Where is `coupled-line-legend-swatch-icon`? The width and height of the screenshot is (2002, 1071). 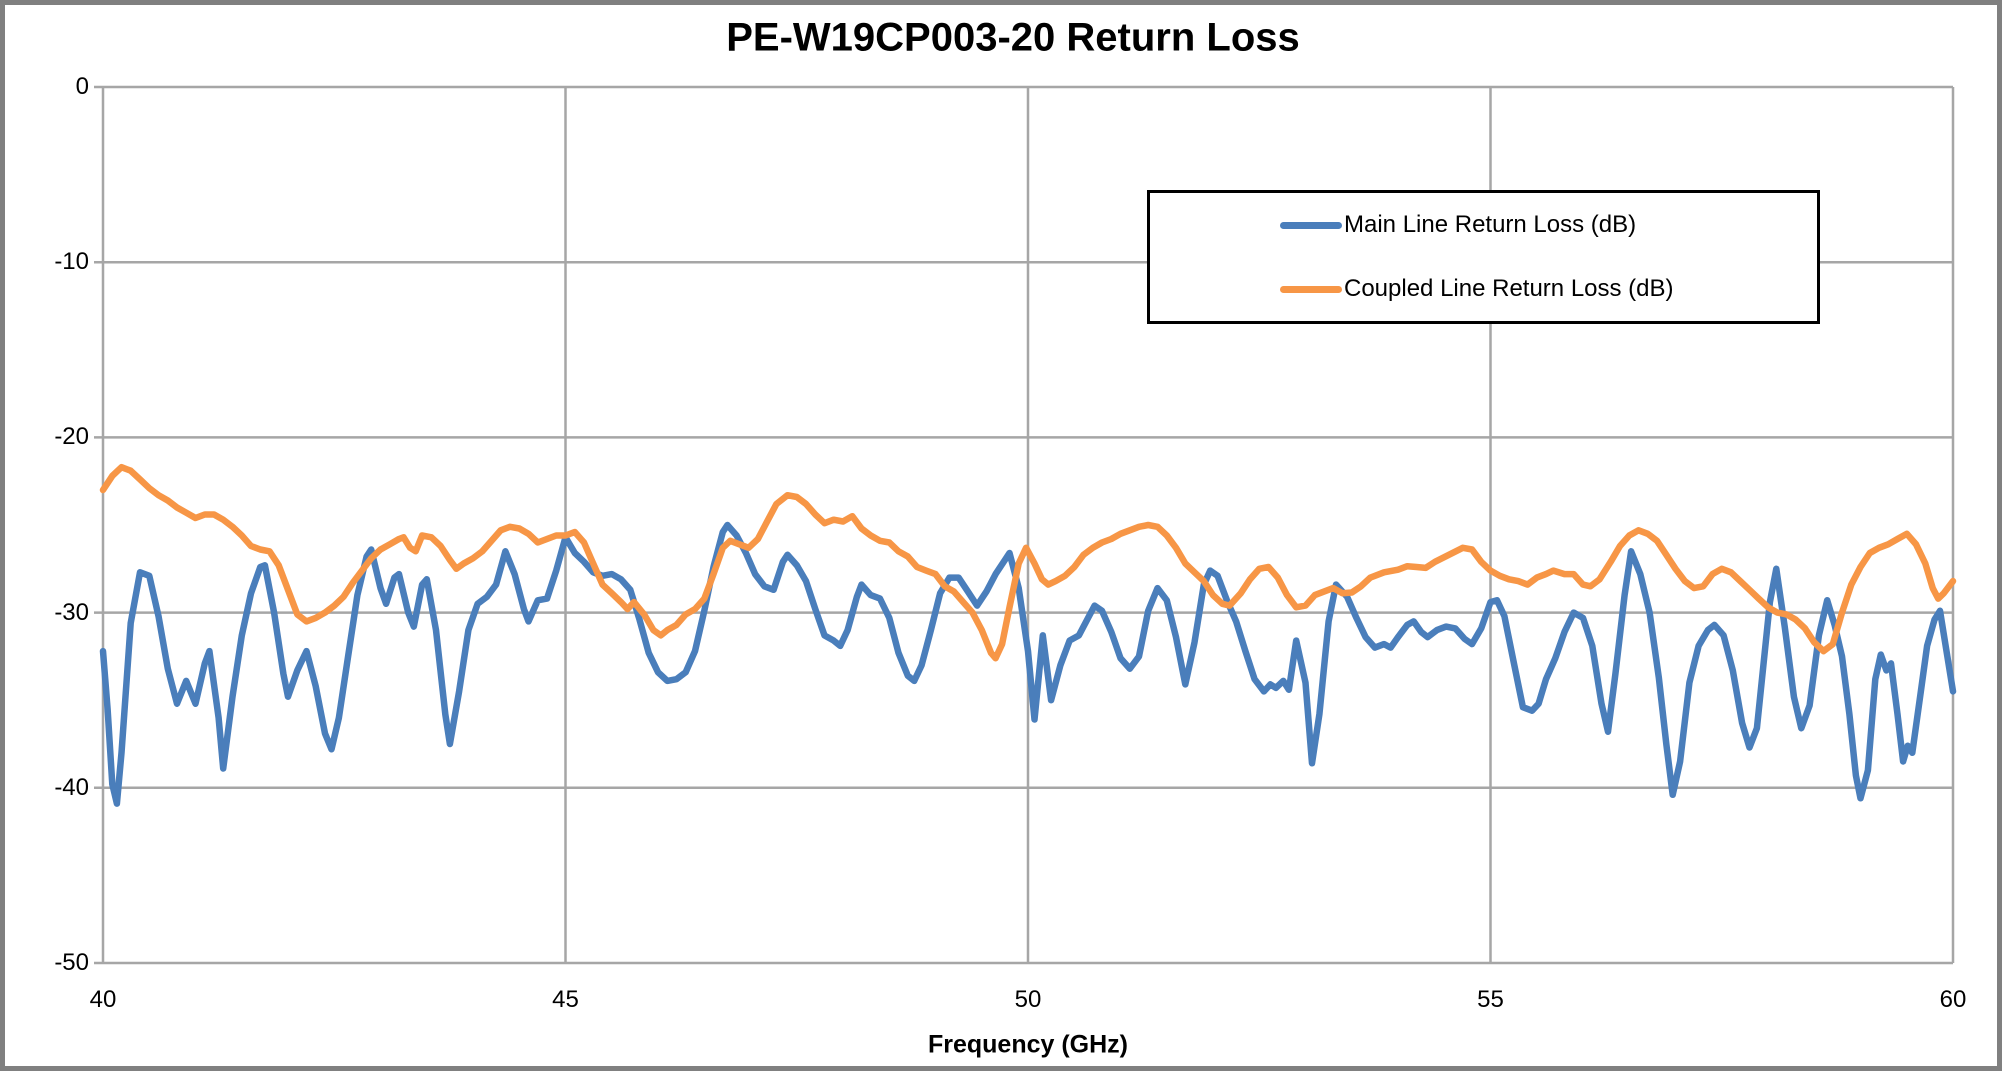 coupled-line-legend-swatch-icon is located at coordinates (1311, 289).